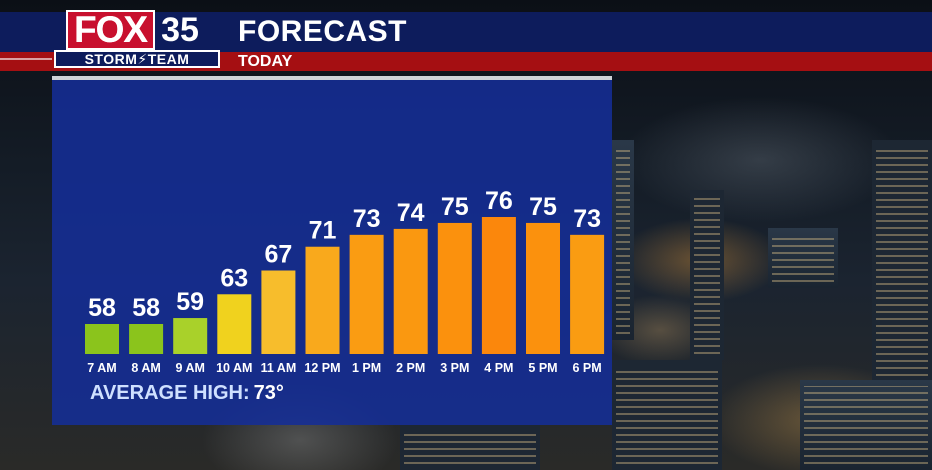 The width and height of the screenshot is (932, 470). I want to click on page-title: FORECAST, so click(322, 31).